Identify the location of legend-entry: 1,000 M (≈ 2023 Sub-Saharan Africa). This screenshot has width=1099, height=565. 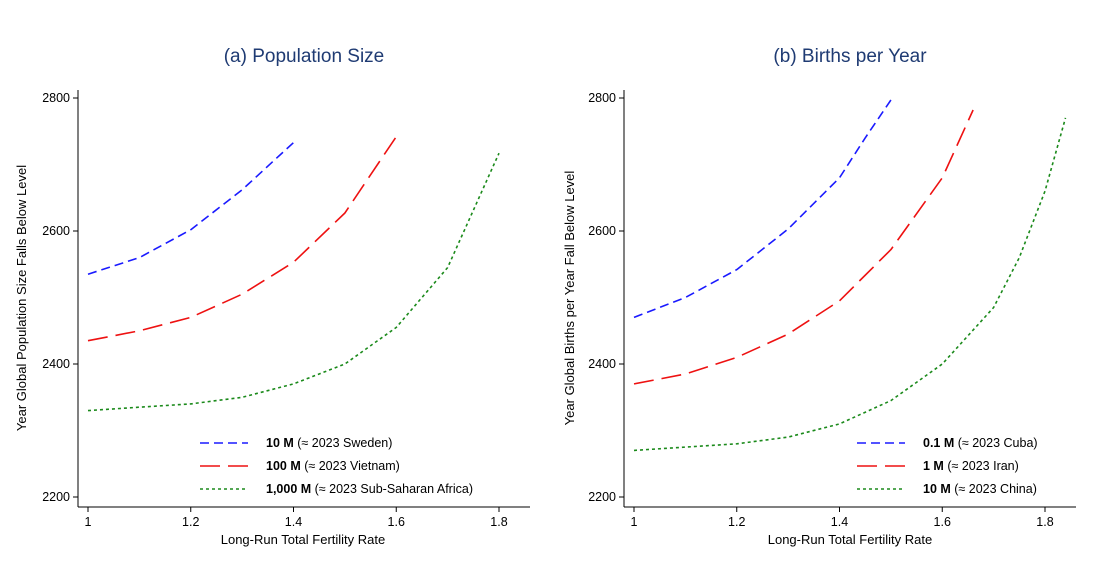
(369, 489).